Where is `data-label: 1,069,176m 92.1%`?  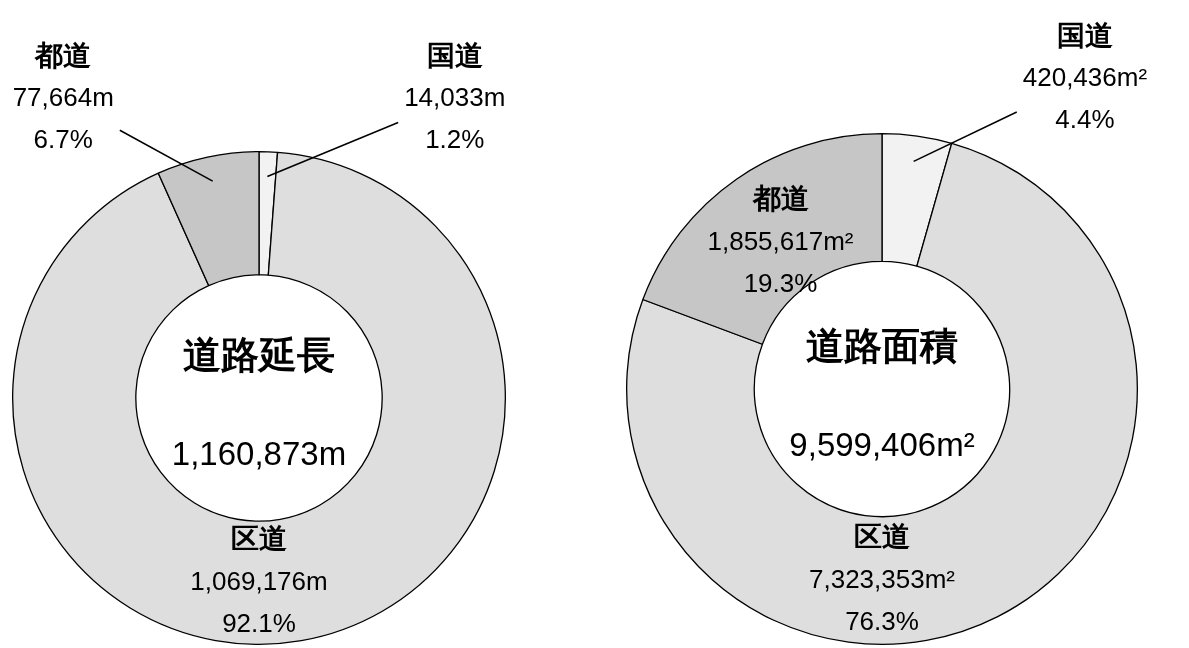 data-label: 1,069,176m 92.1% is located at coordinates (259, 601).